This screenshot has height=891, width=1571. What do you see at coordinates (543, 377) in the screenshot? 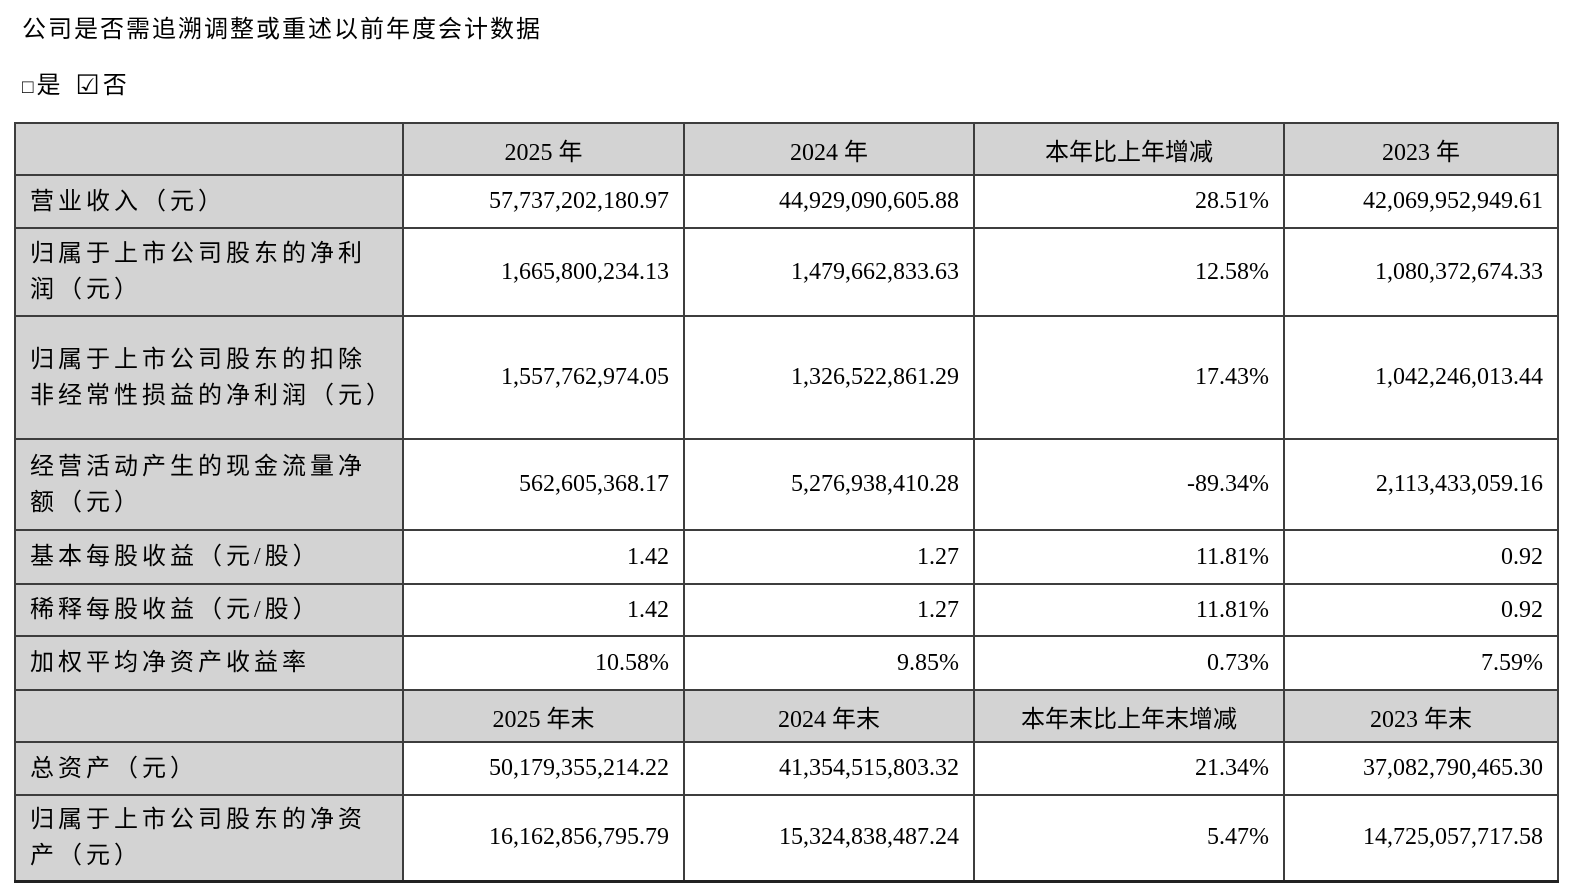
I see `value-2025: 1,557,762,974.05` at bounding box center [543, 377].